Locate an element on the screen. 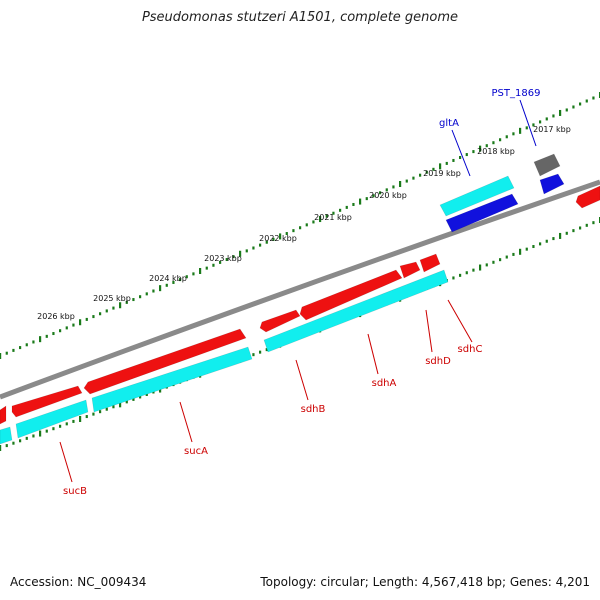 Image resolution: width=600 pixels, height=600 pixels. gene-label: sdhB is located at coordinates (313, 409).